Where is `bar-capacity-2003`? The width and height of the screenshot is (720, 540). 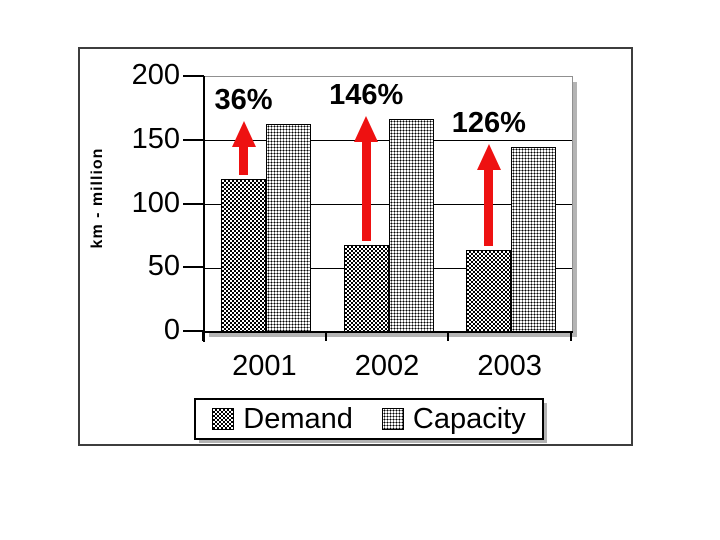 bar-capacity-2003 is located at coordinates (534, 239).